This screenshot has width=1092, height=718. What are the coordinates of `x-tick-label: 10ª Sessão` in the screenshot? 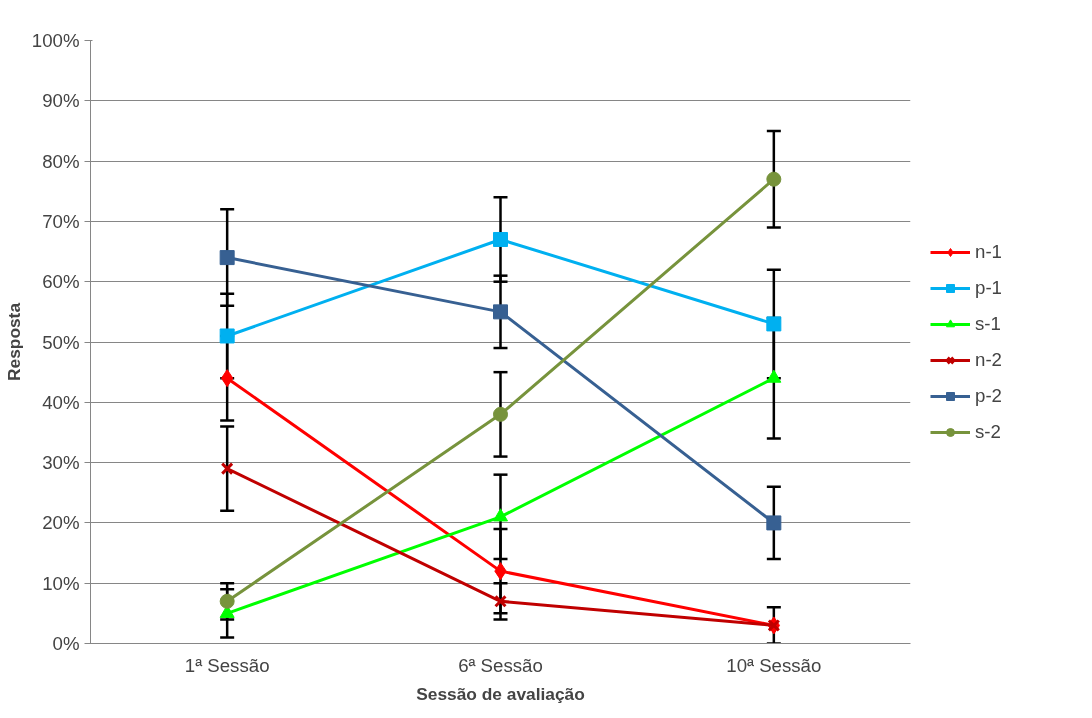 It's located at (774, 665).